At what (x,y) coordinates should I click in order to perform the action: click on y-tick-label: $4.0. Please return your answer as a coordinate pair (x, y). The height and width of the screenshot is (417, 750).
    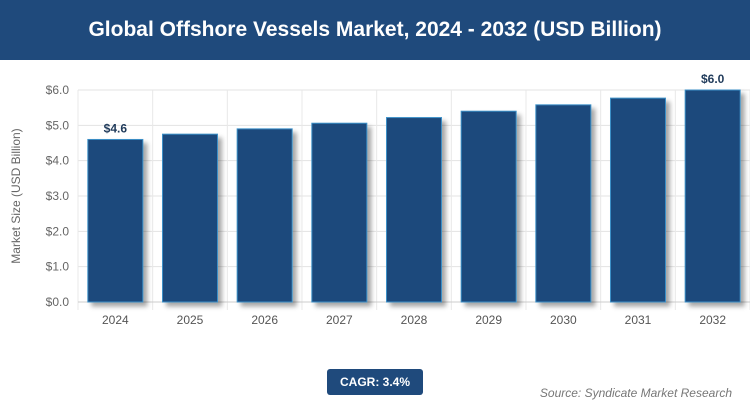
    Looking at the image, I should click on (58, 161).